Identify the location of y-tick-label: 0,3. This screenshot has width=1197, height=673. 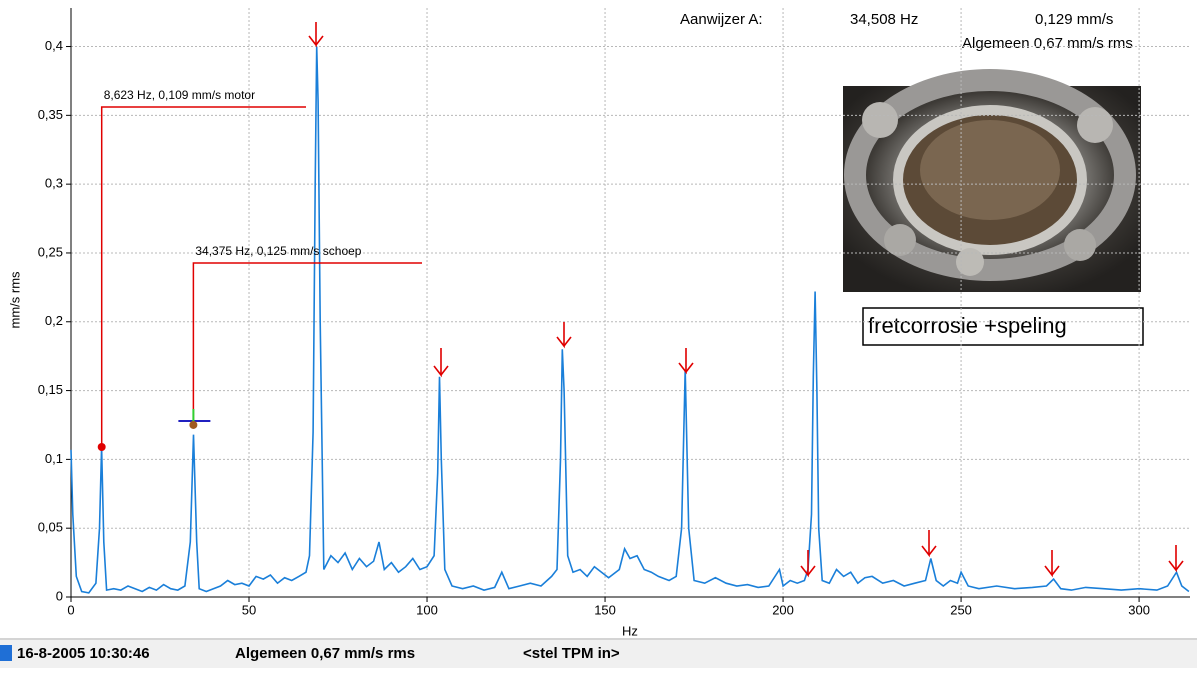
(54, 183).